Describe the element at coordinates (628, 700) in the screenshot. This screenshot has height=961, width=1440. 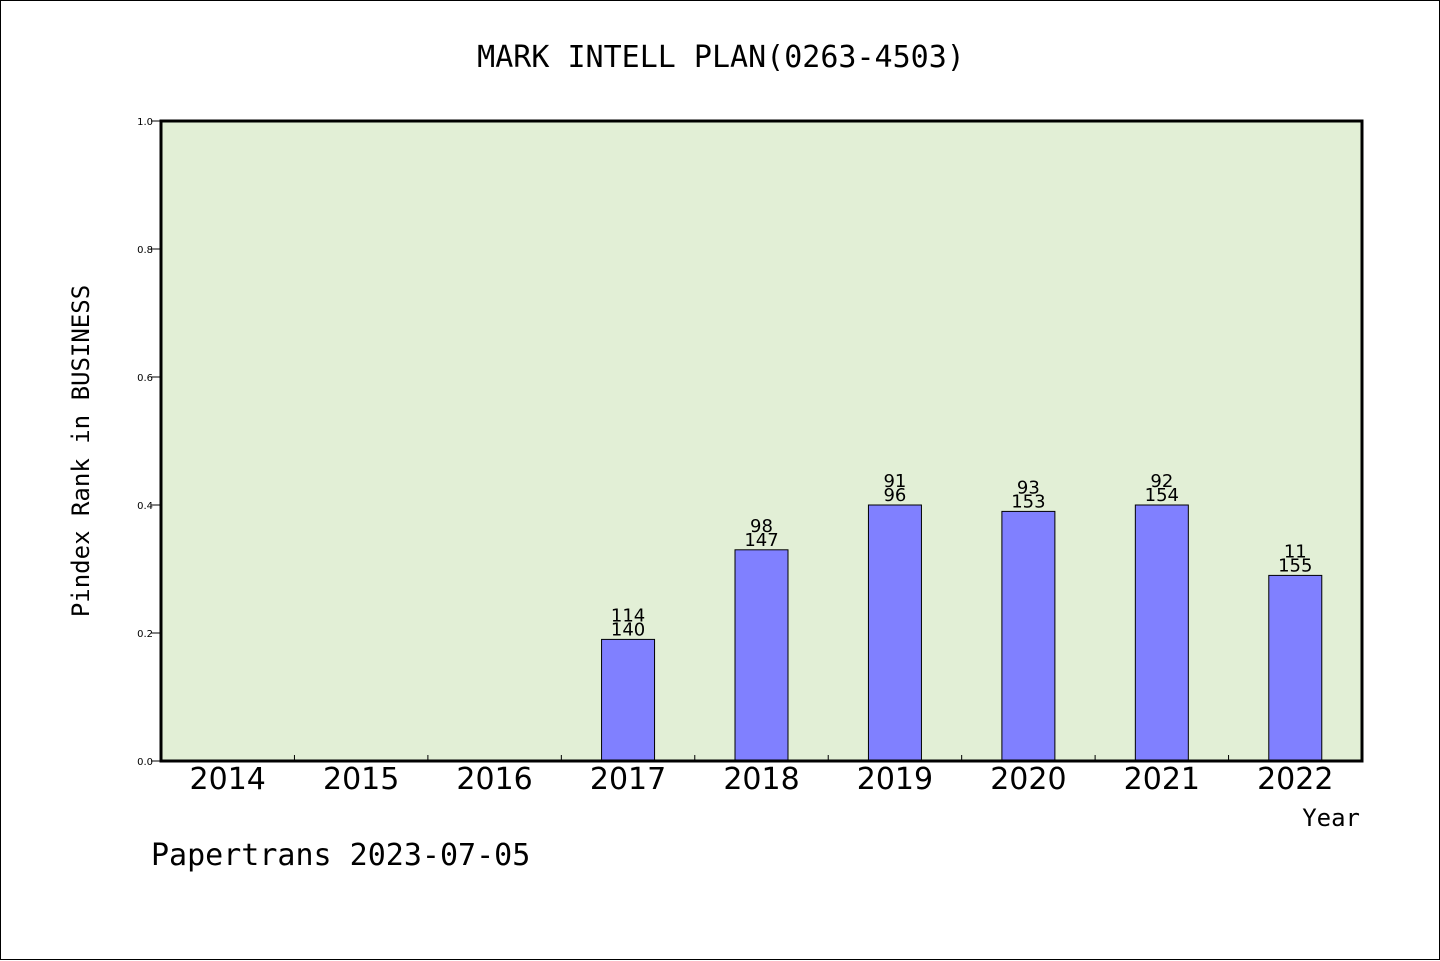
I see `bar-2017` at that location.